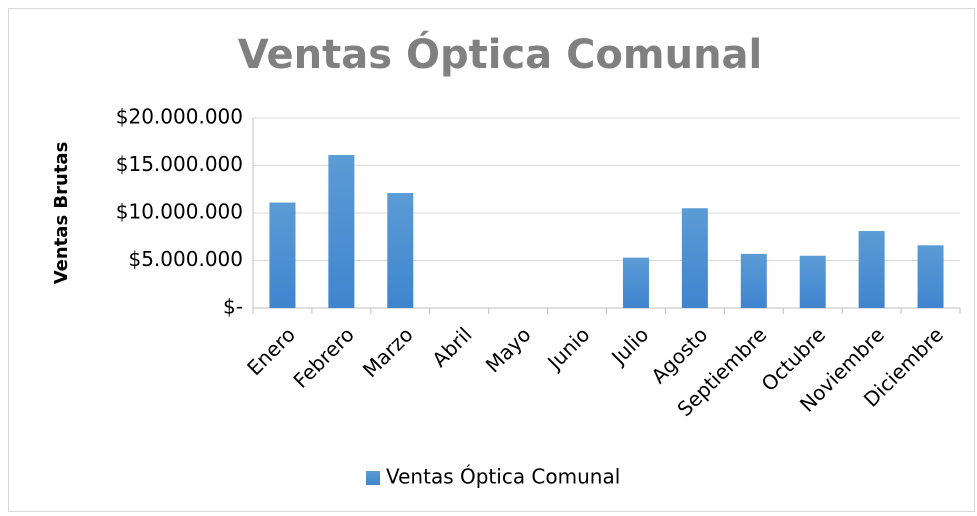  What do you see at coordinates (179, 164) in the screenshot?
I see `y-tick-label: $15.000.000` at bounding box center [179, 164].